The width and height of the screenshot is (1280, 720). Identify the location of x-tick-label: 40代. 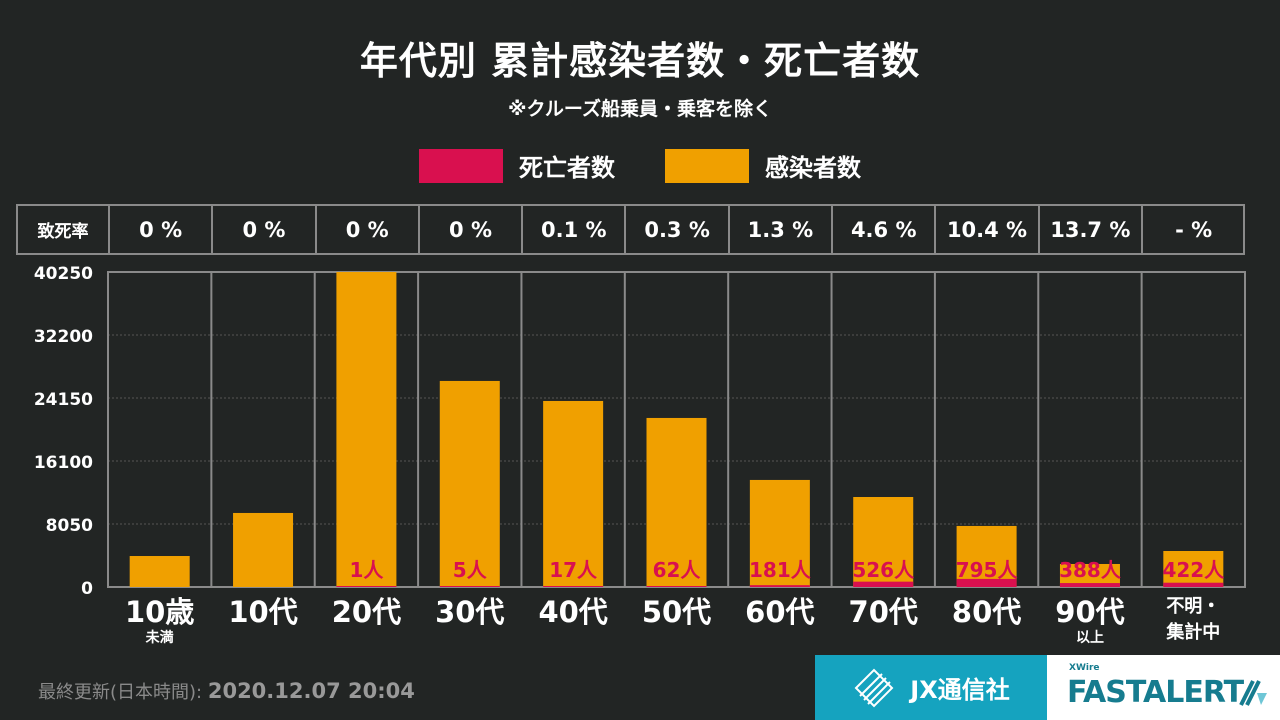
(572, 612).